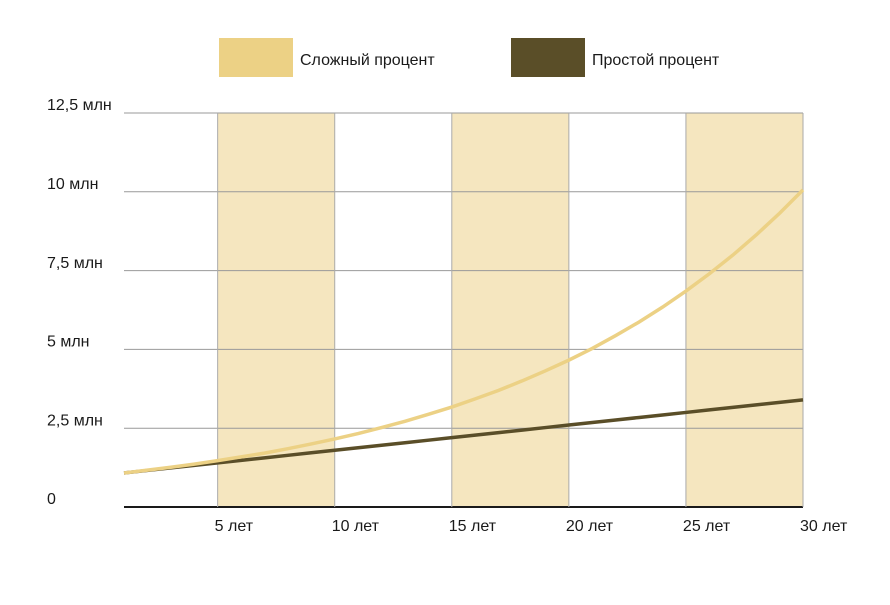 The height and width of the screenshot is (605, 890). I want to click on y-tick-label: 0, so click(51, 499).